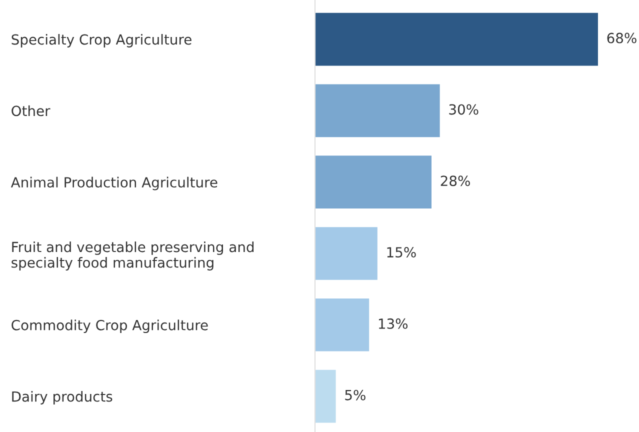  Describe the element at coordinates (355, 395) in the screenshot. I see `data-label: 5%` at that location.